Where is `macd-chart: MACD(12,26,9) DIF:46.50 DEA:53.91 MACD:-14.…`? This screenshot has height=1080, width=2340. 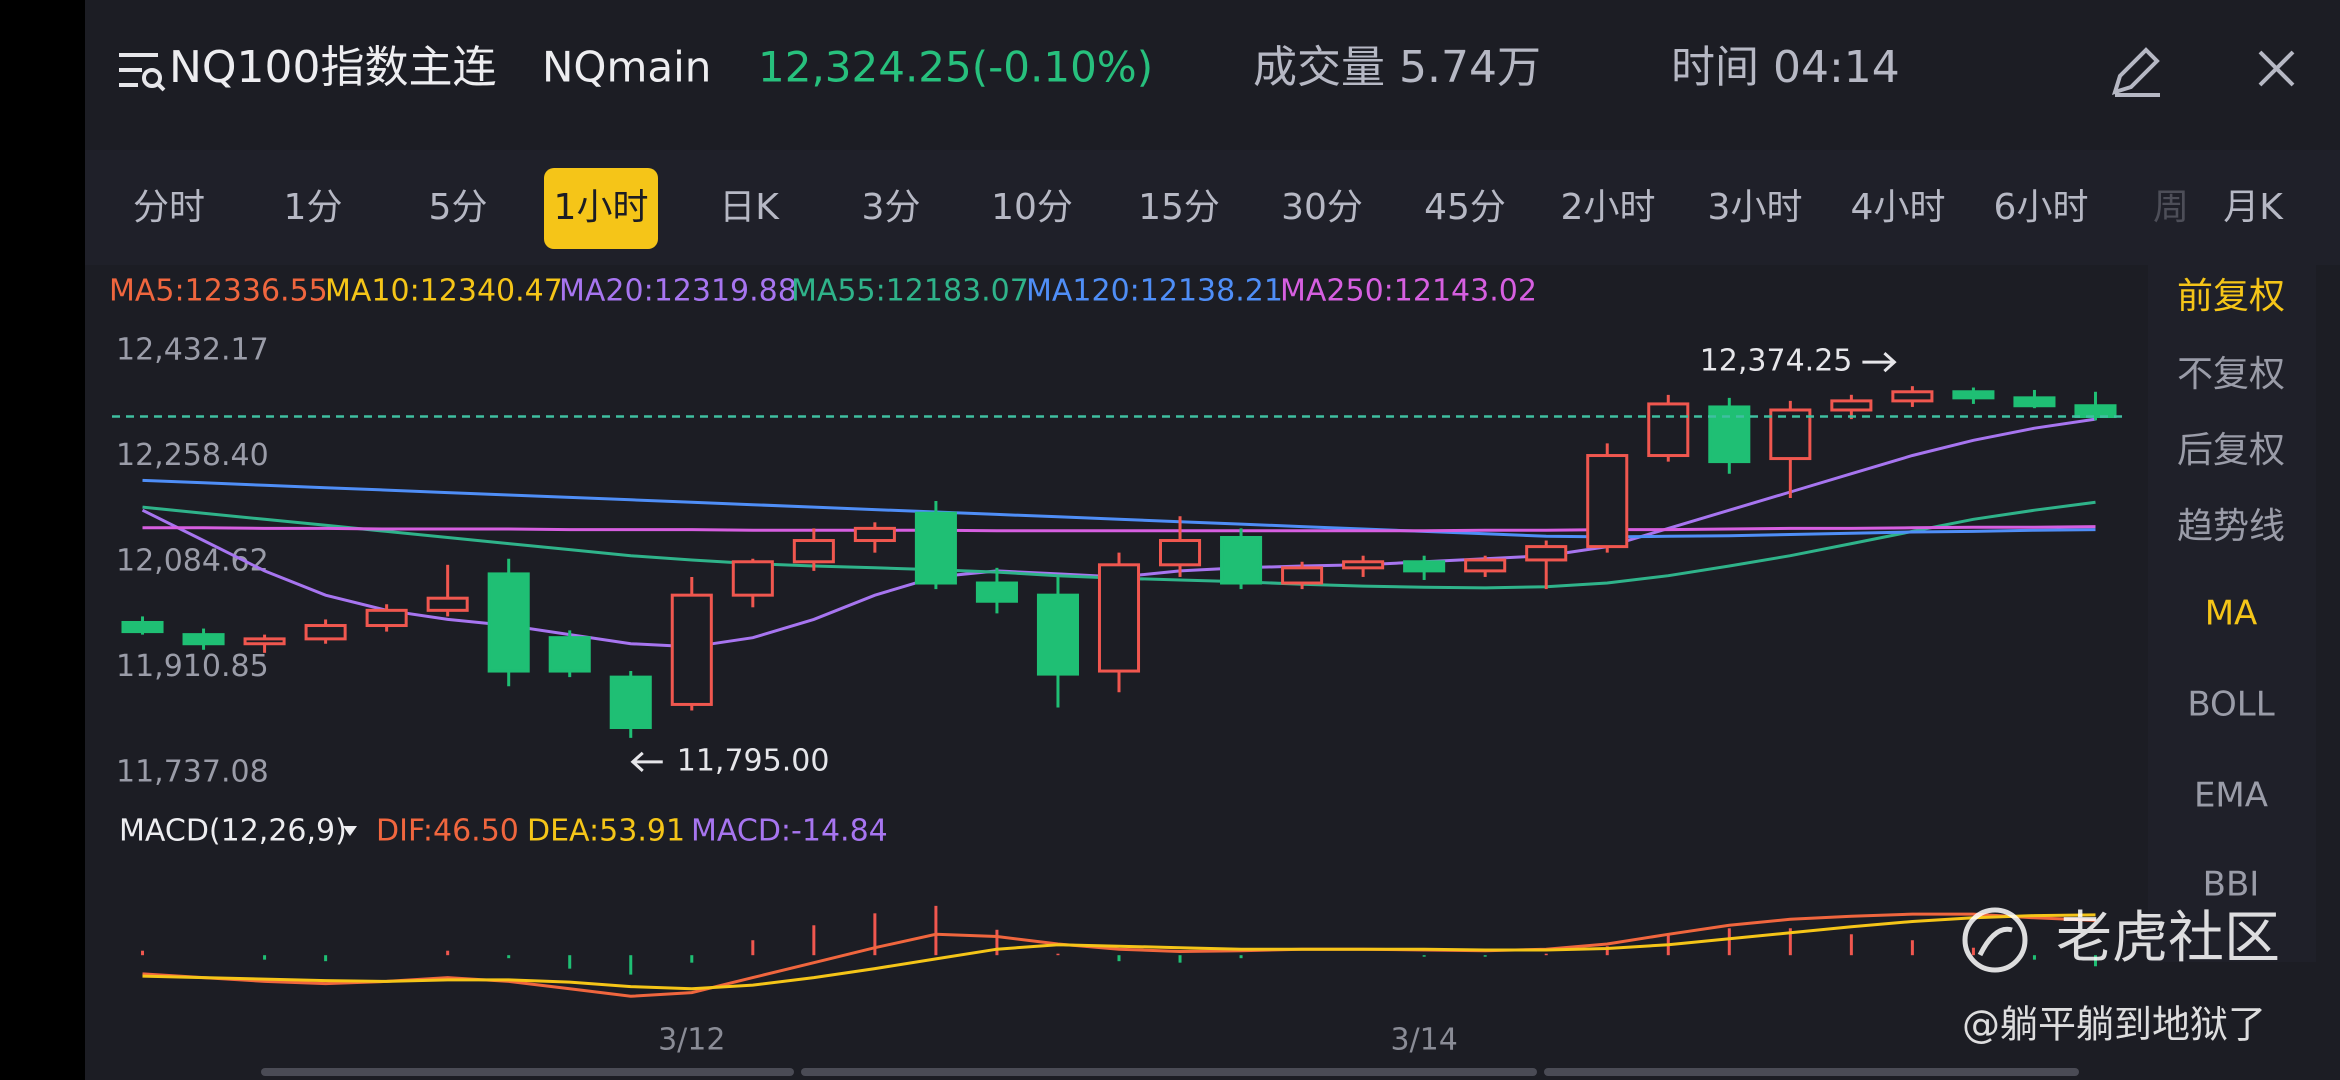 macd-chart: MACD(12,26,9) DIF:46.50 DEA:53.91 MACD:-14.… is located at coordinates (1108, 906).